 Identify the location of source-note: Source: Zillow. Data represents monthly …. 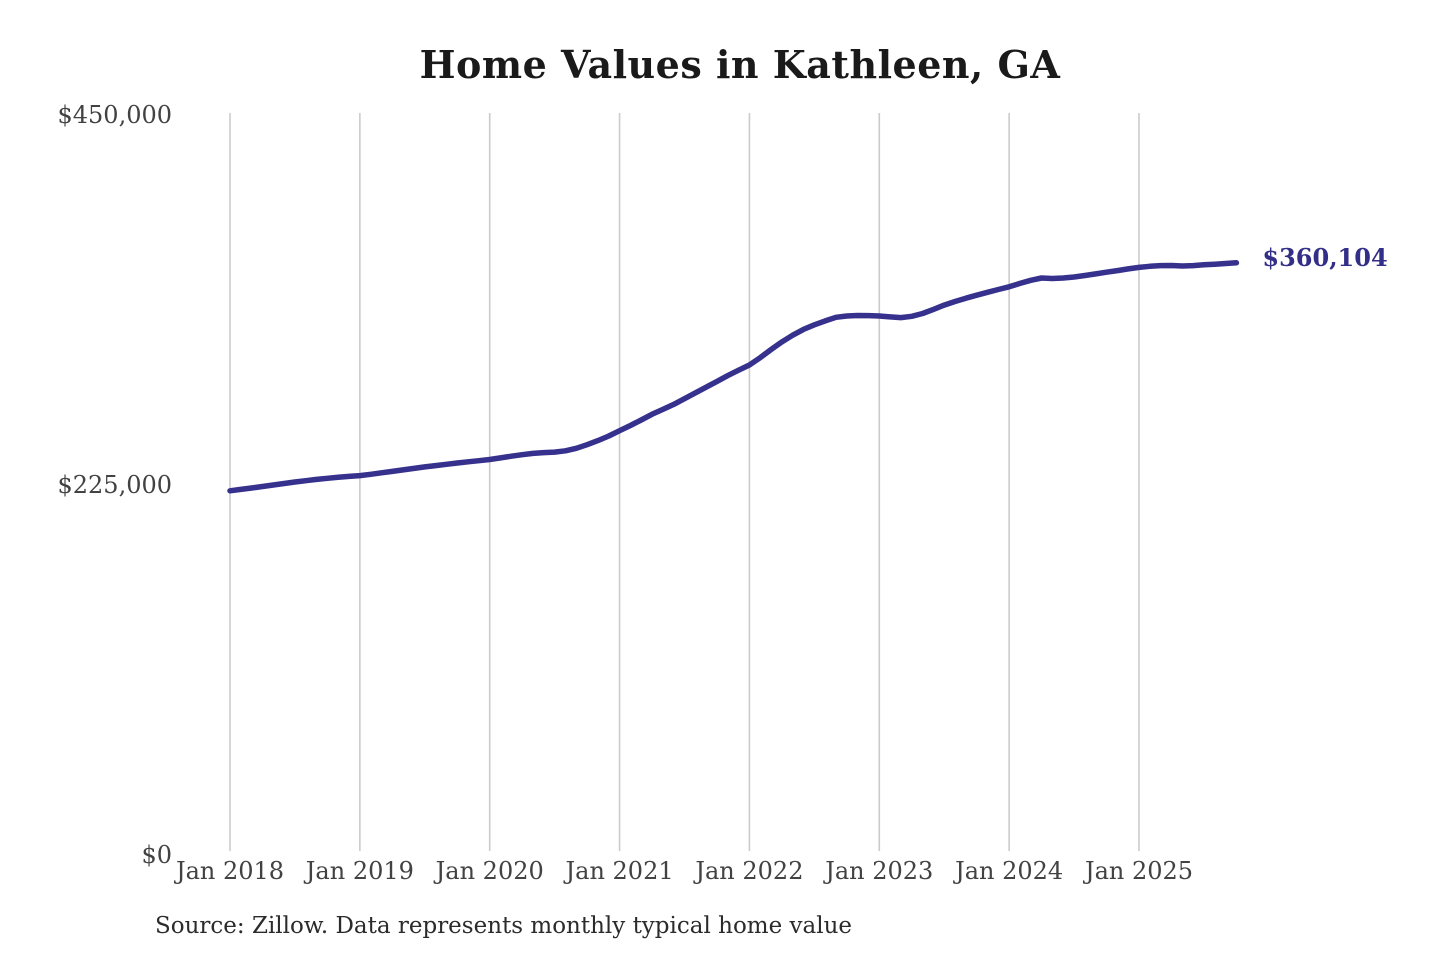
(504, 926).